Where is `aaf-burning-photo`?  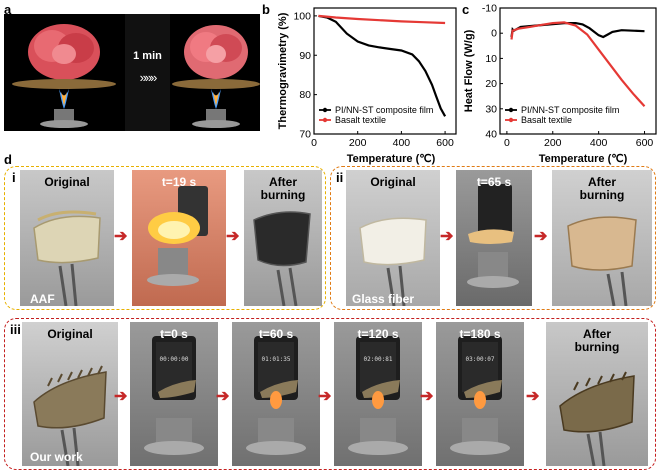 aaf-burning-photo is located at coordinates (179, 238).